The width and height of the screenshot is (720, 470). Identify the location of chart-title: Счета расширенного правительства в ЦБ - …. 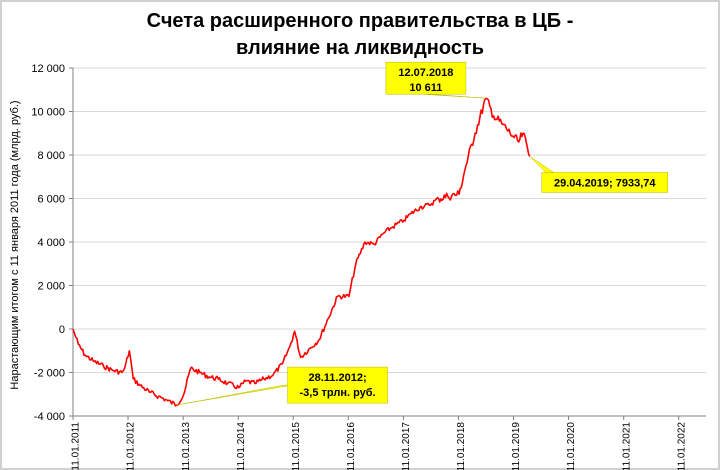
(360, 35).